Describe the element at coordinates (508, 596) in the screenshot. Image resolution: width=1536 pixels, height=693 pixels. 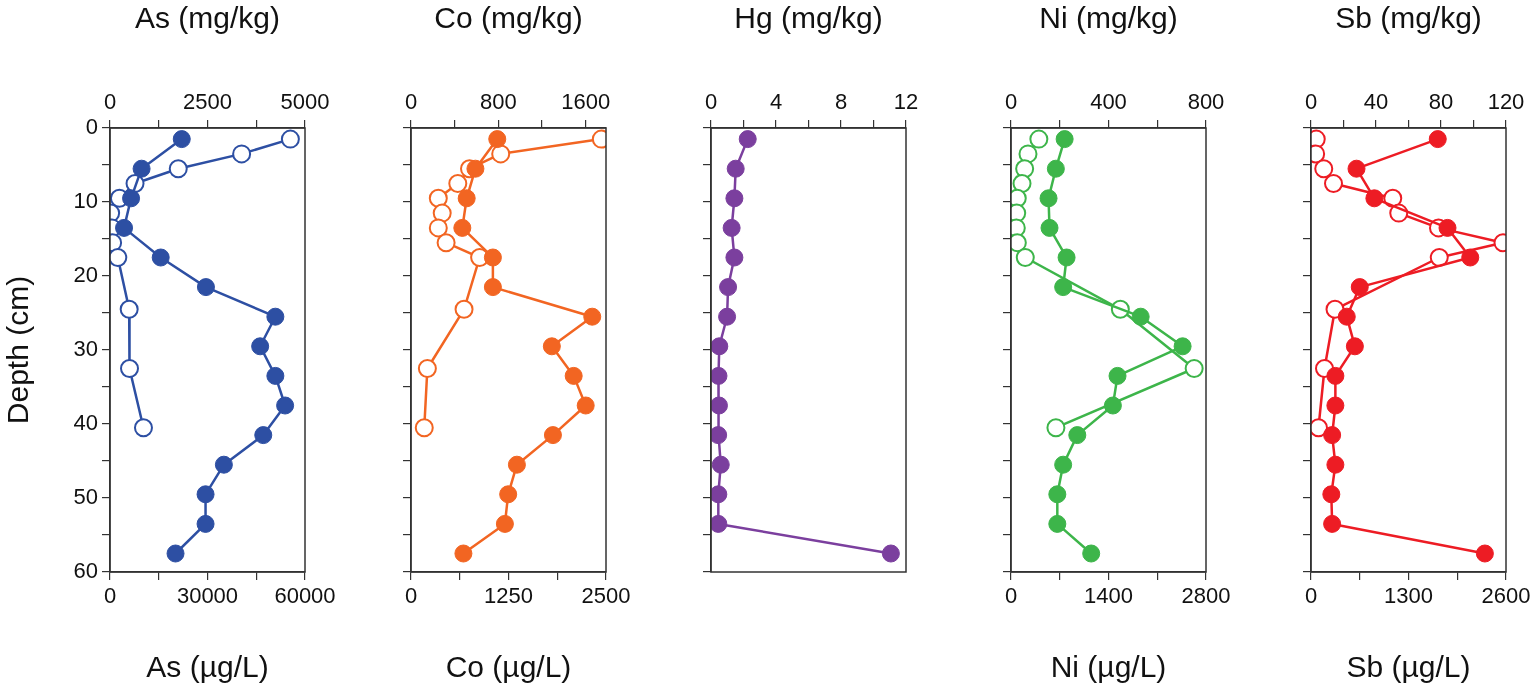
I see `x-tick-label: 1250` at that location.